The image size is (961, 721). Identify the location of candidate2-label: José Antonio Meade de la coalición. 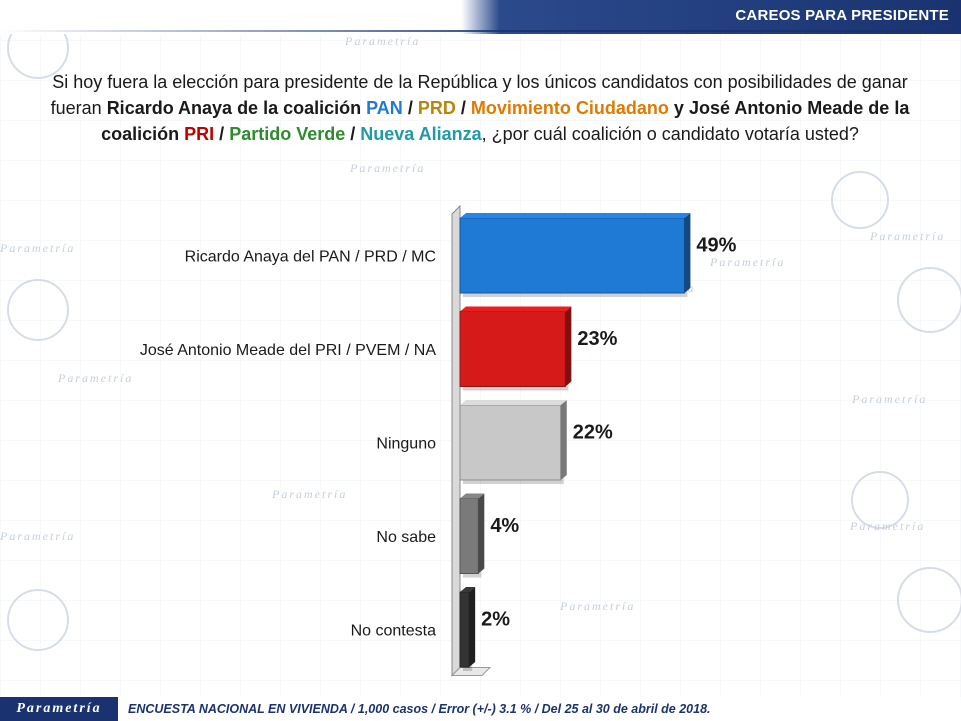
(505, 121).